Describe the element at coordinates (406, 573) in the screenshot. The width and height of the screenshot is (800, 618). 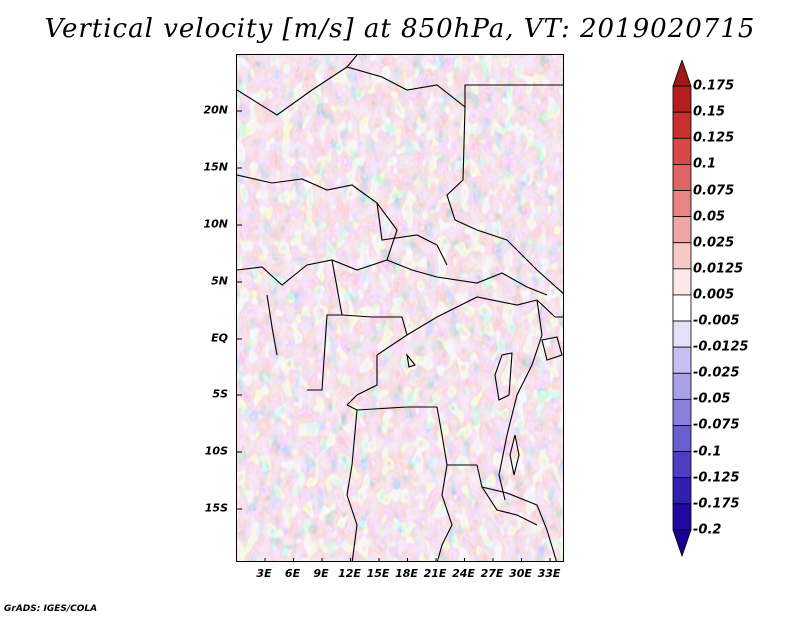
I see `lon-label: 18E` at that location.